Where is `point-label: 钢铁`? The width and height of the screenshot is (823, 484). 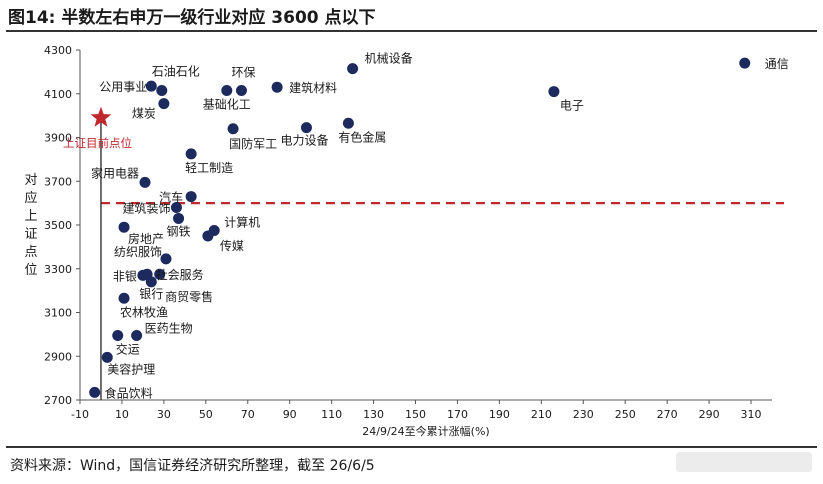
point-label: 钢铁 is located at coordinates (179, 231).